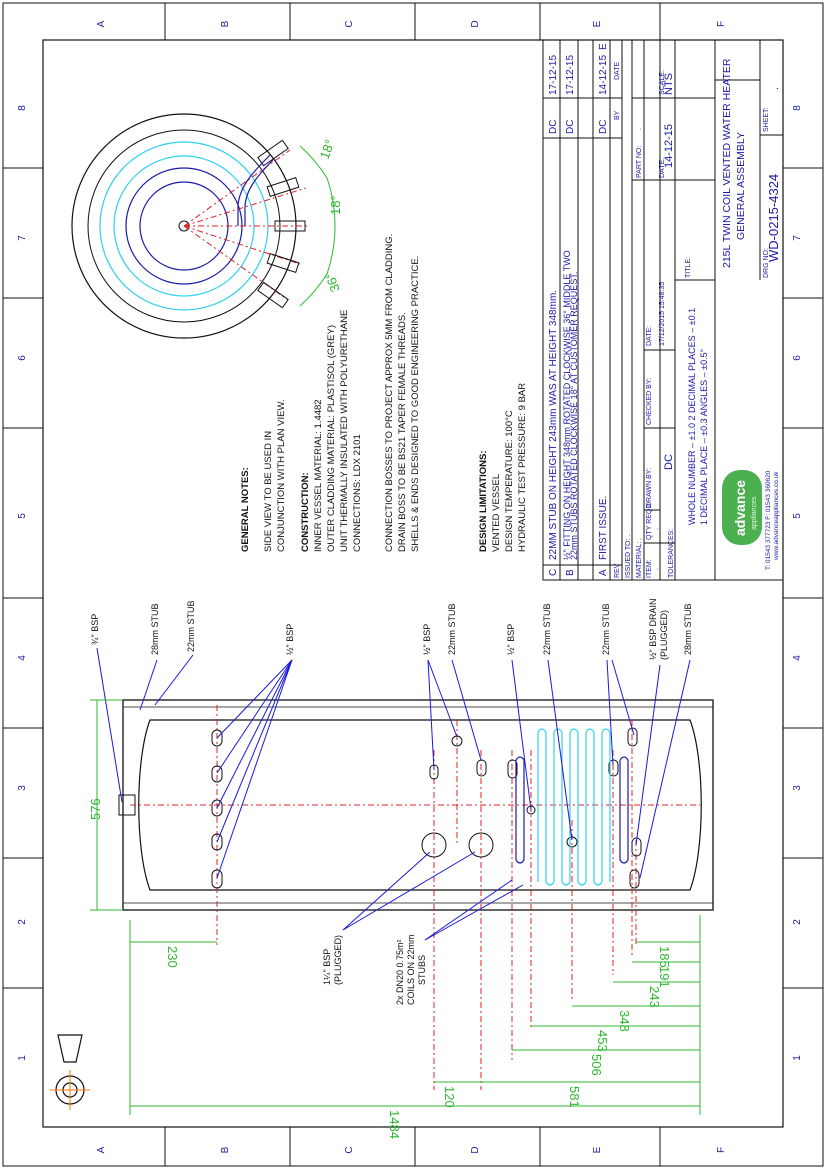 This screenshot has height=1169, width=826. I want to click on item-label: ITEM:, so click(649, 568).